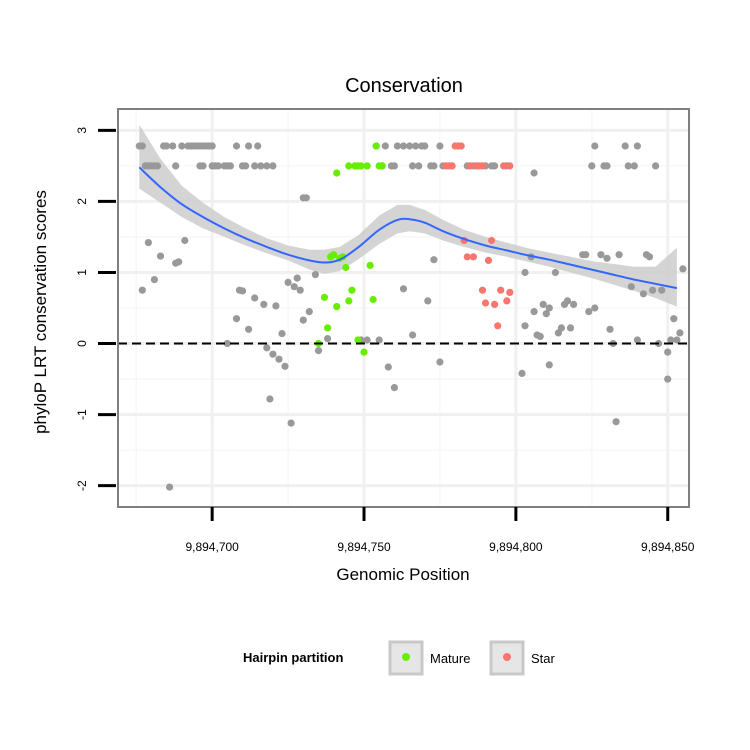 The width and height of the screenshot is (750, 750). What do you see at coordinates (82, 201) in the screenshot?
I see `y-tick-label: 2` at bounding box center [82, 201].